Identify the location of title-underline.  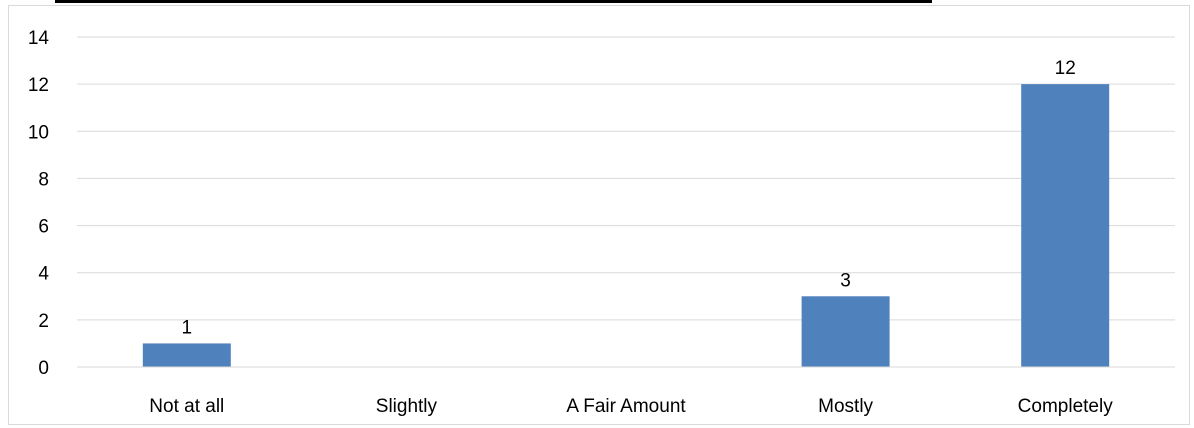
(493, 1).